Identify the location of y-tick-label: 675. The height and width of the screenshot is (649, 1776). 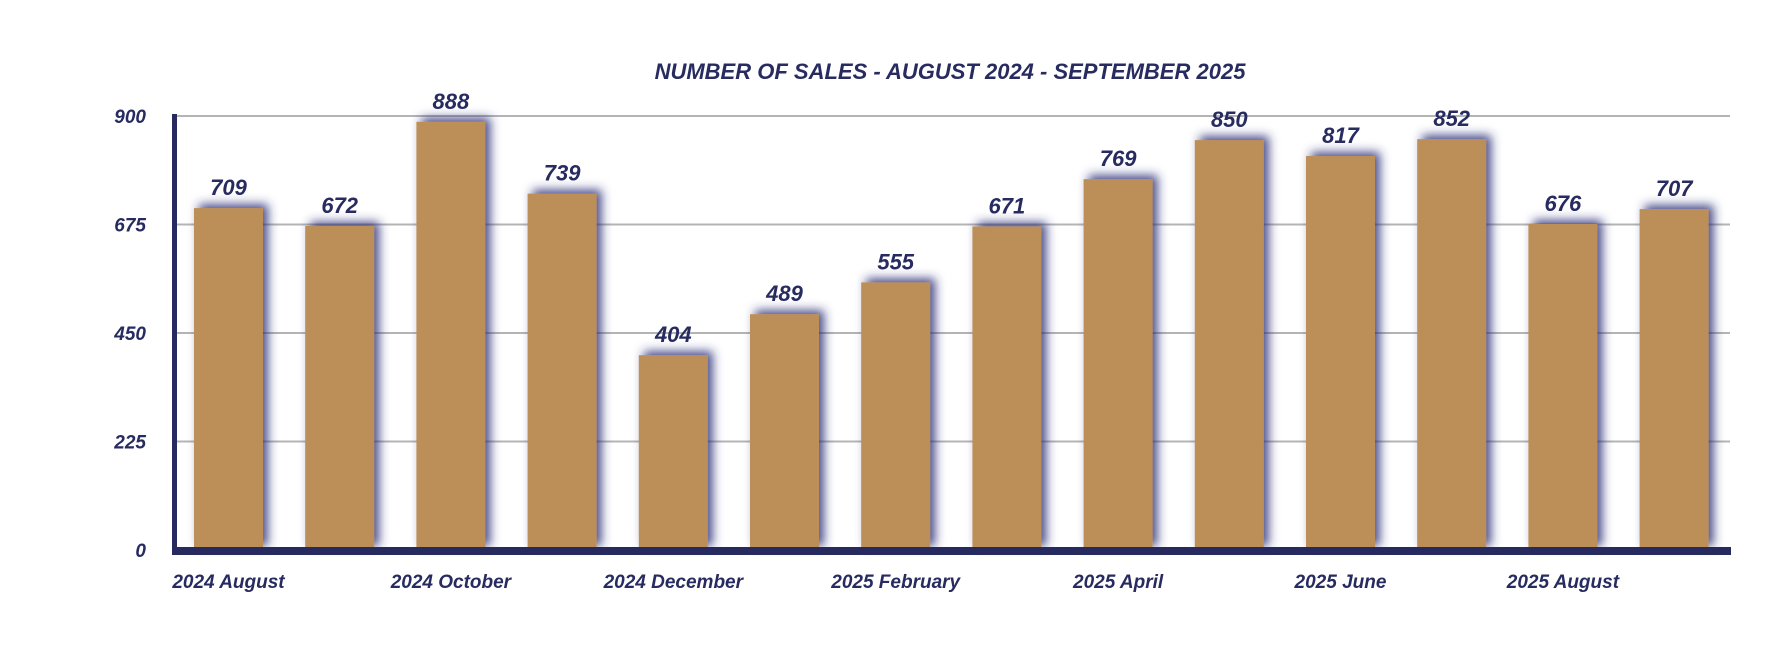
(130, 226).